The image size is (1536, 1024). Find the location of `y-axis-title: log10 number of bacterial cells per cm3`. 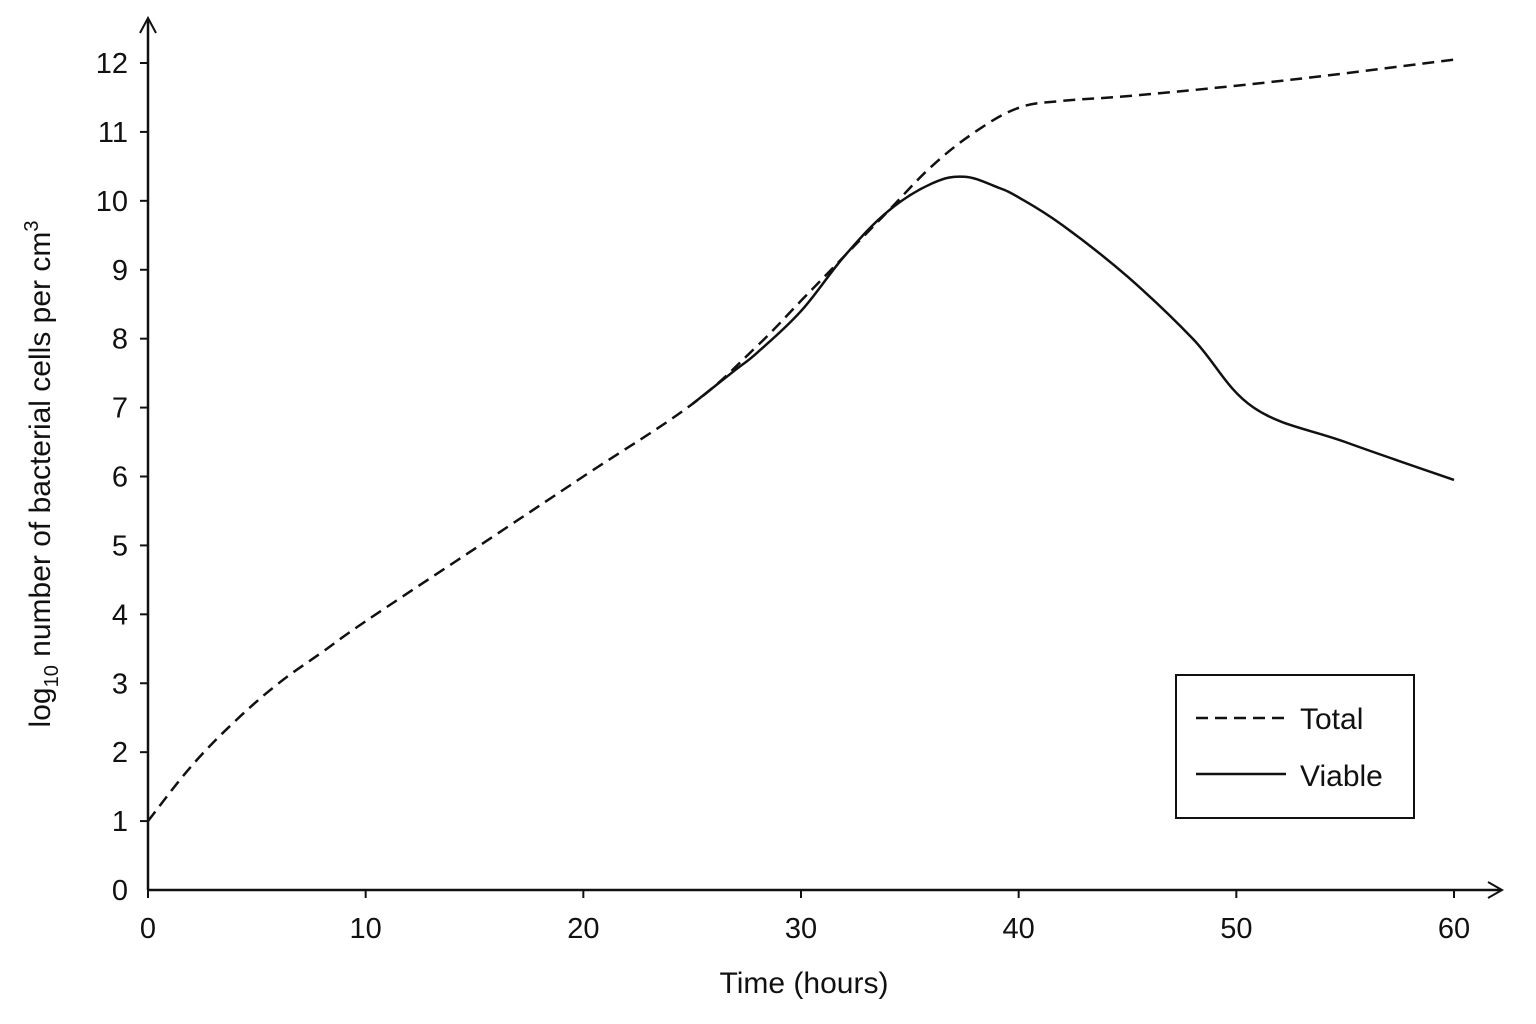

y-axis-title: log10 number of bacterial cells per cm3 is located at coordinates (42, 474).